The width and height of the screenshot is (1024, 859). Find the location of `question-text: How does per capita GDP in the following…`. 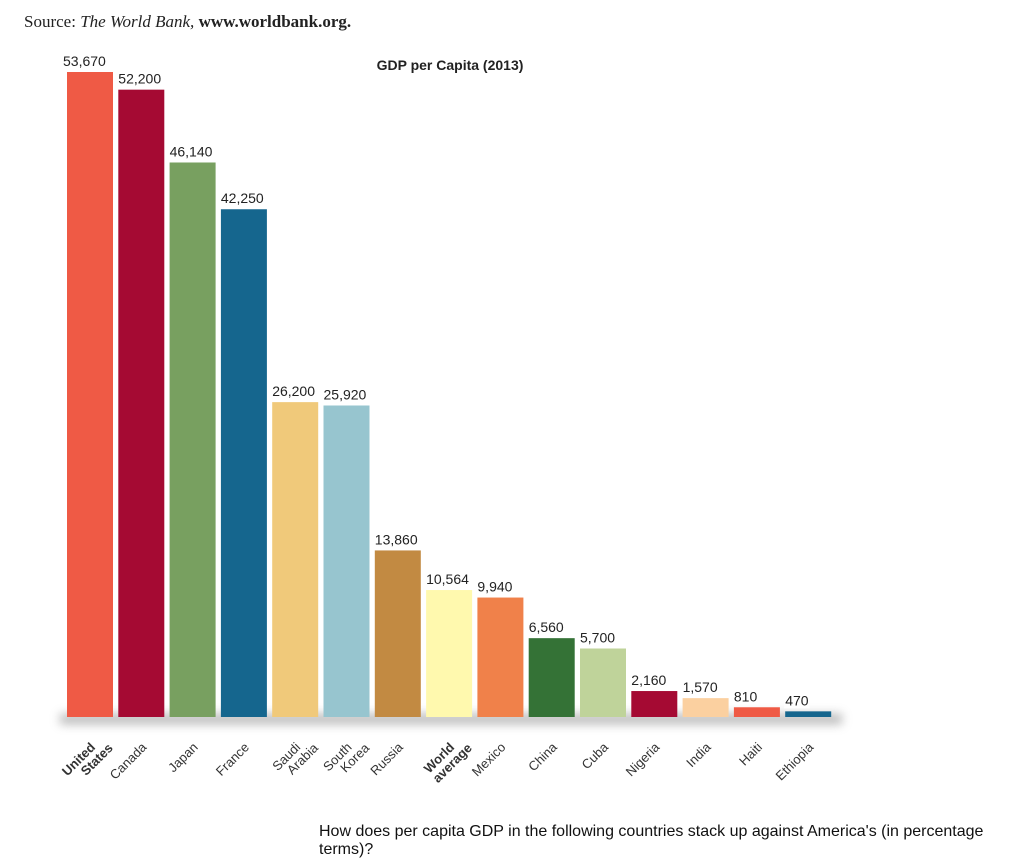

question-text: How does per capita GDP in the following… is located at coordinates (651, 840).